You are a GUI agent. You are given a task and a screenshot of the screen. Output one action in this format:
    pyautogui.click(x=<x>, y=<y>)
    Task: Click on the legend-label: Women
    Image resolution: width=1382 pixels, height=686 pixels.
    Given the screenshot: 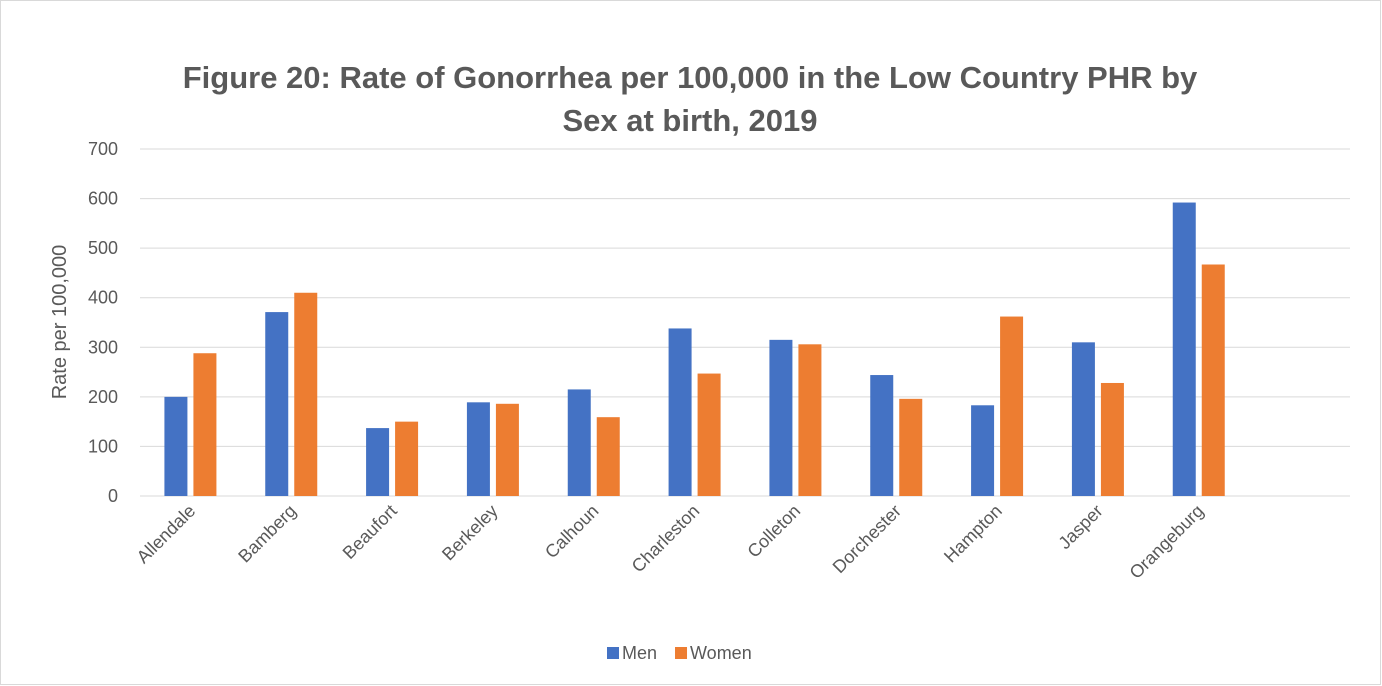 What is the action you would take?
    pyautogui.click(x=721, y=653)
    